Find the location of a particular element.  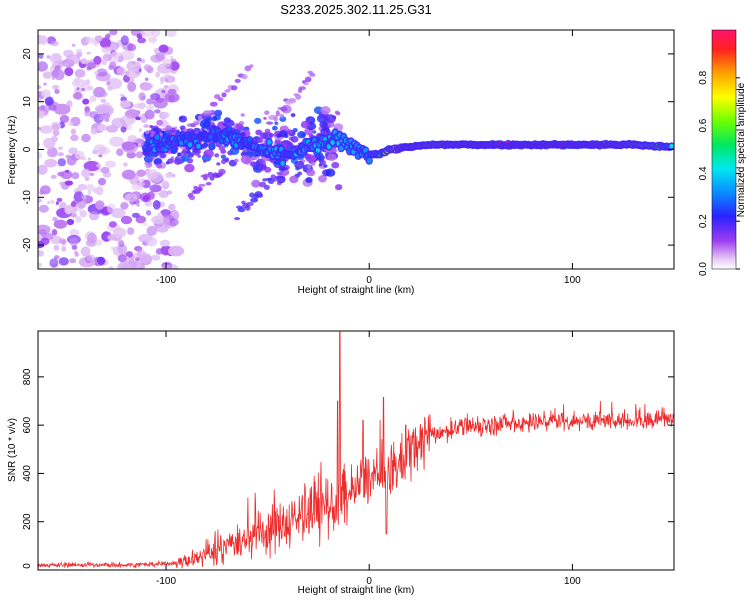

y-tick-label: 10 is located at coordinates (27, 102).